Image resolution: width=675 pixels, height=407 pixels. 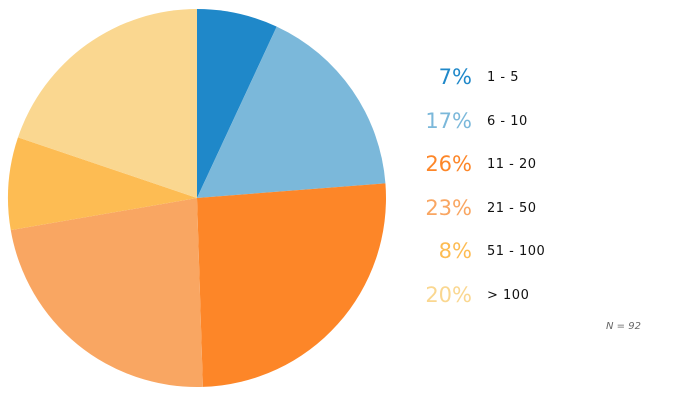 I want to click on legend-percent: 23%, so click(x=448, y=207).